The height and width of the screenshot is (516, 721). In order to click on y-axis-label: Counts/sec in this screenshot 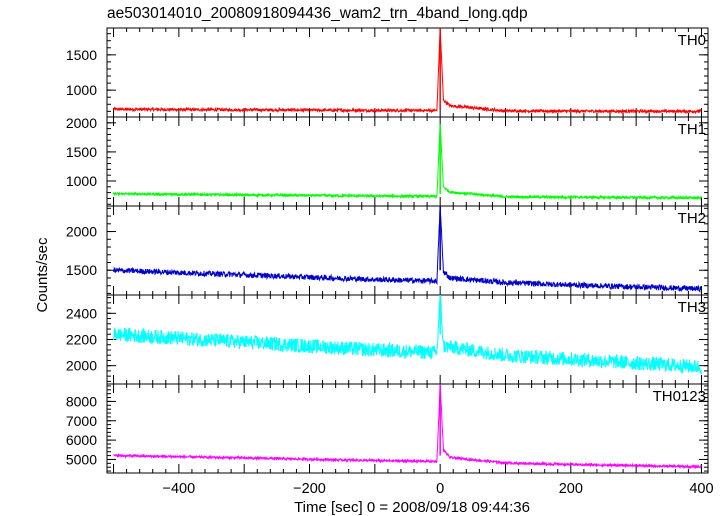, I will do `click(42, 275)`.